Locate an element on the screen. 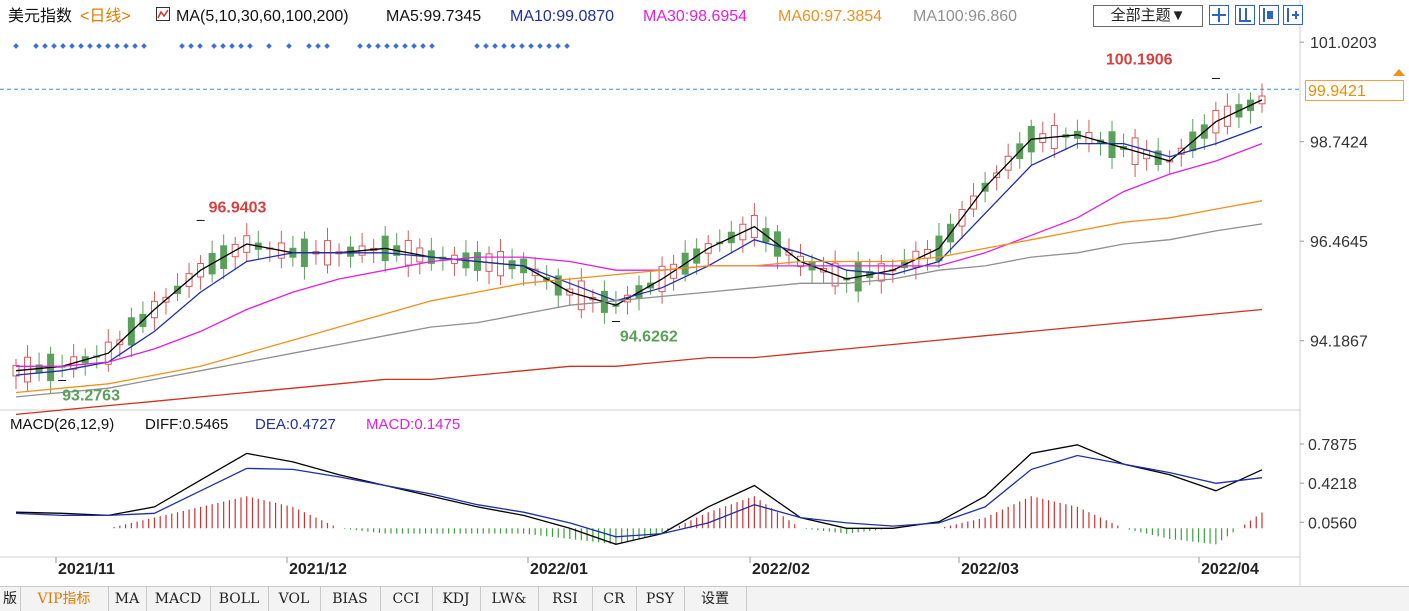  tab-4: BOLL is located at coordinates (239, 599).